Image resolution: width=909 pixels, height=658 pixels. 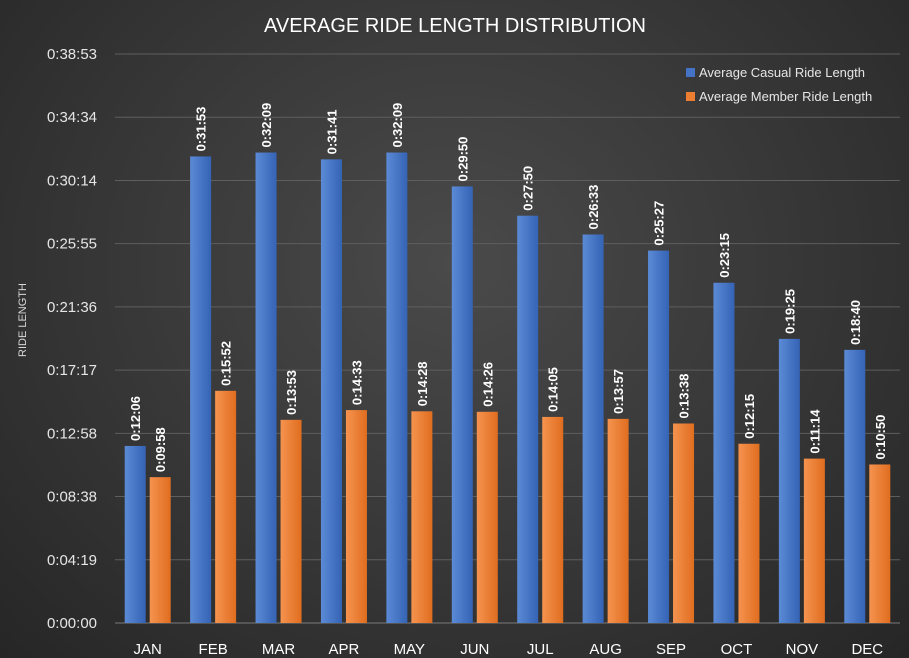 What do you see at coordinates (72, 54) in the screenshot?
I see `y-tick-label: 0:38:53` at bounding box center [72, 54].